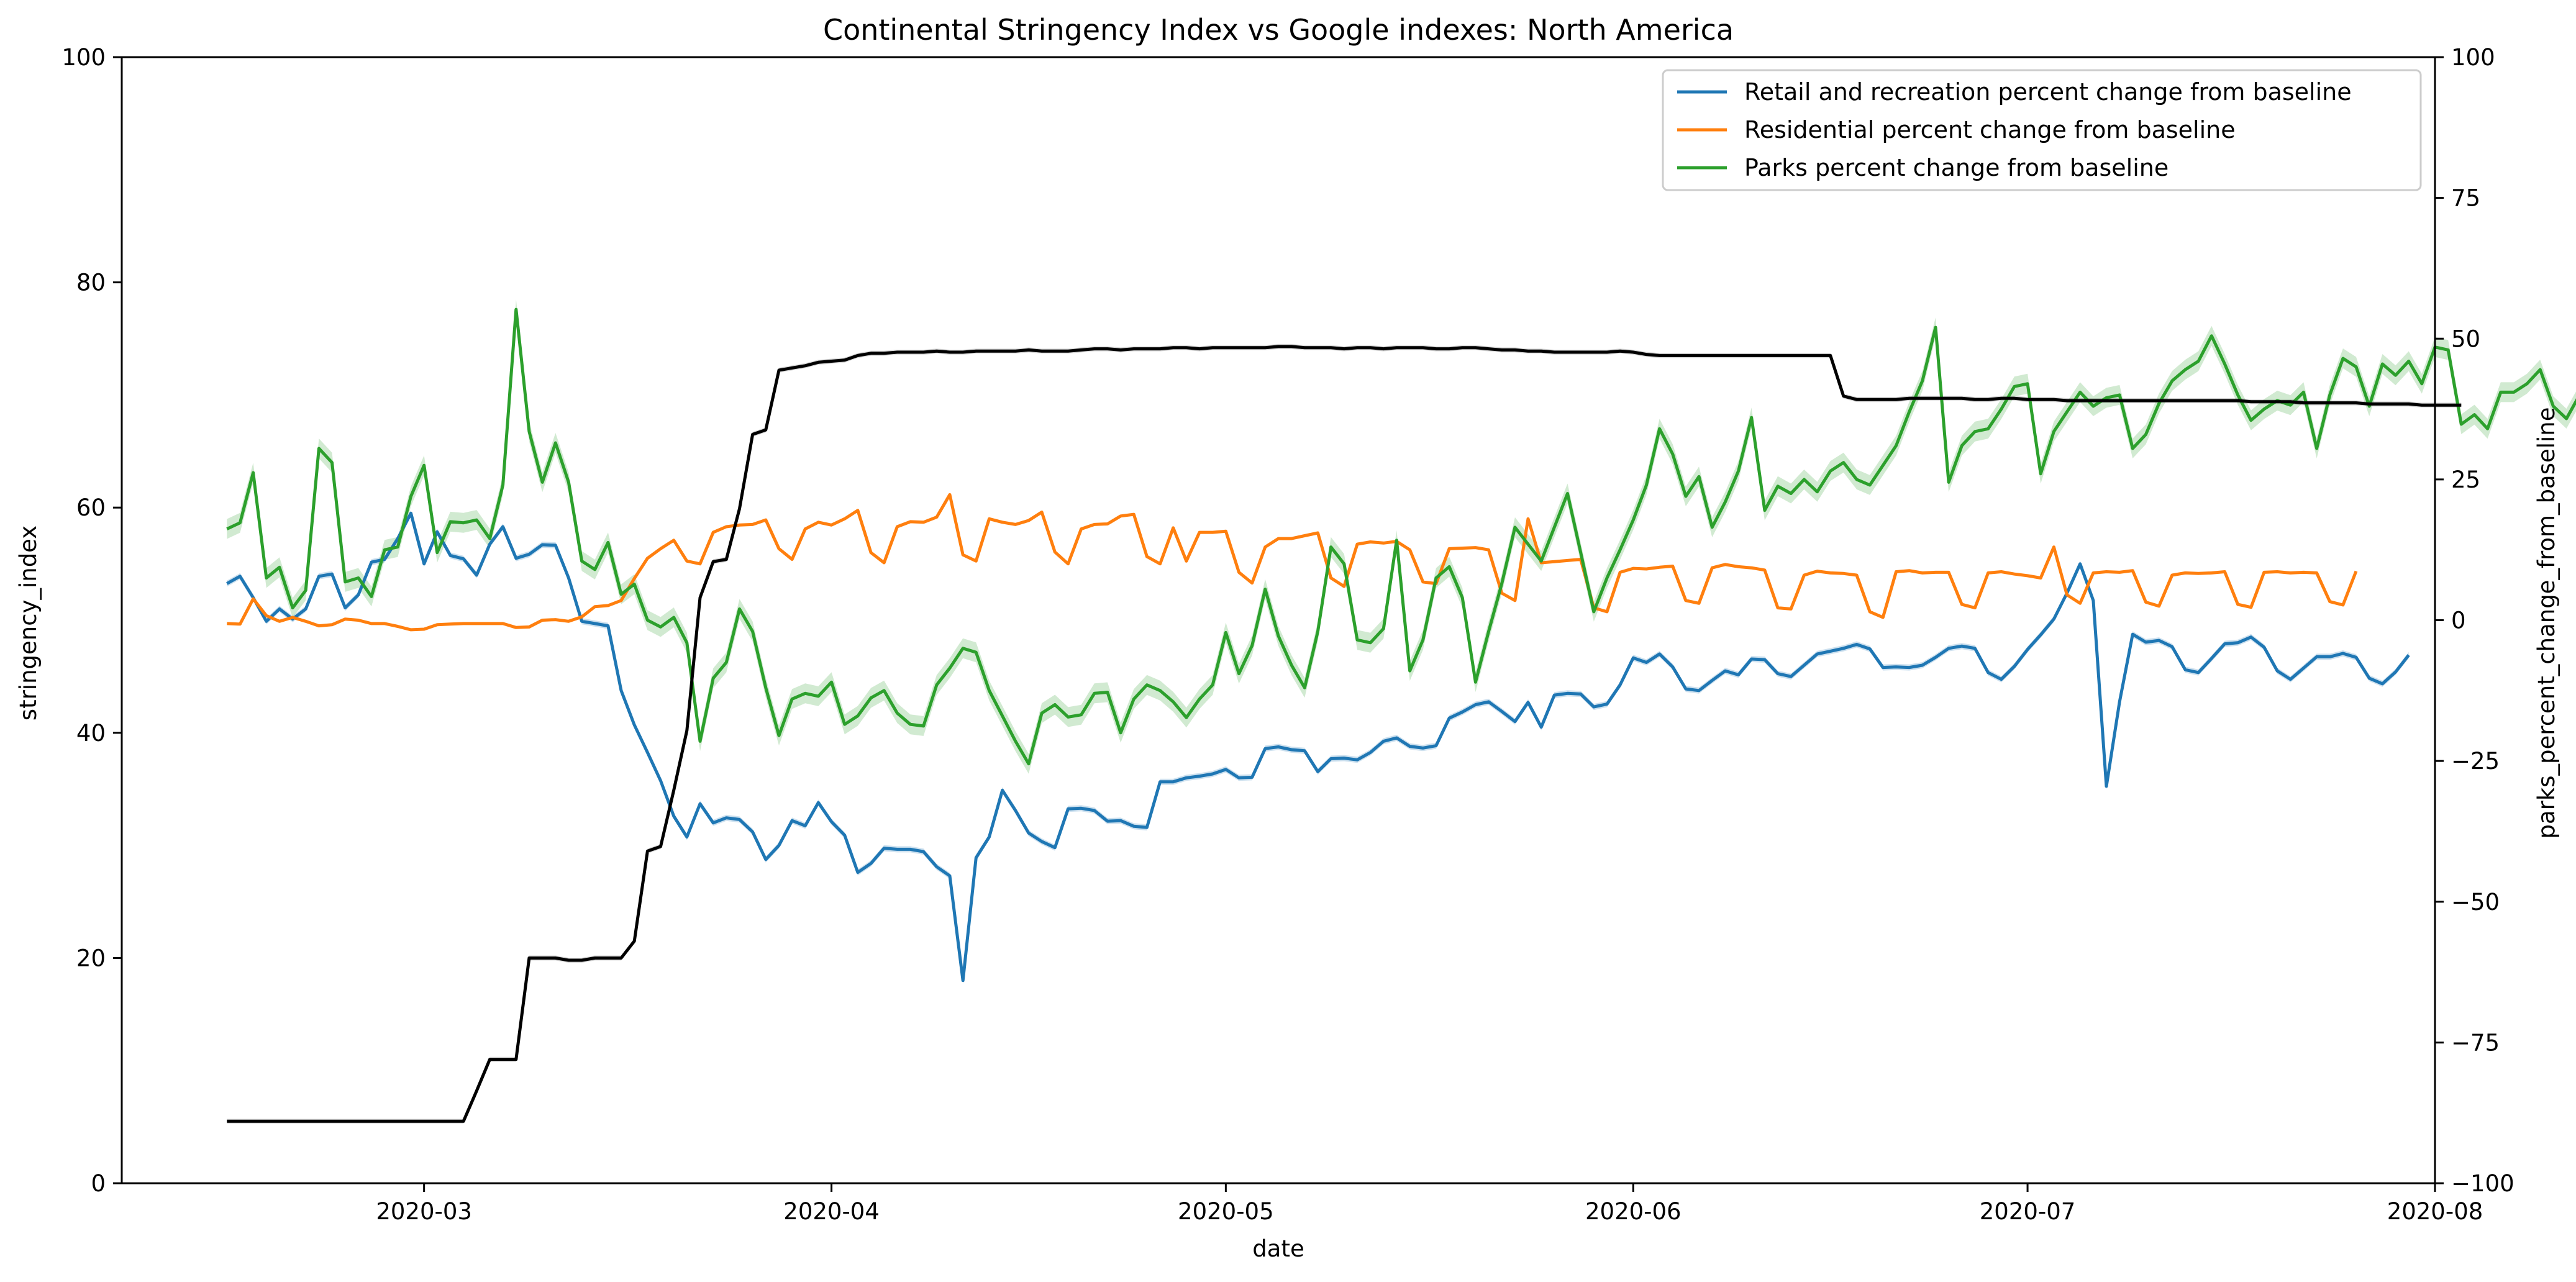 Image resolution: width=2576 pixels, height=1282 pixels. Describe the element at coordinates (2465, 339) in the screenshot. I see `y-right-tick-label: 50` at that location.